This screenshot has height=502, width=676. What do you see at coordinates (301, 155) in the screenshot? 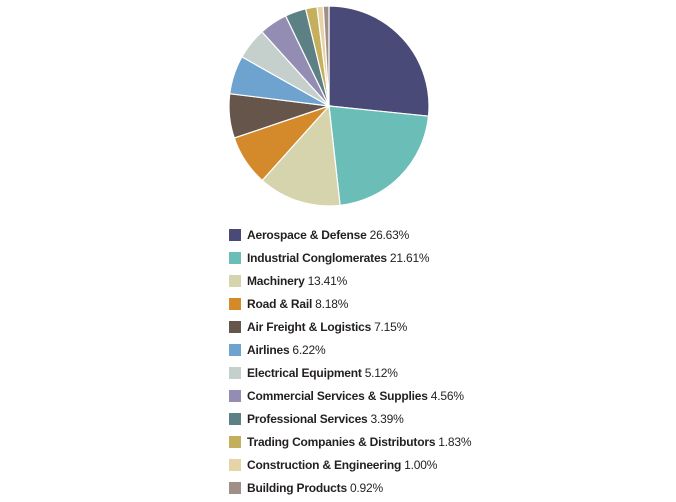
I see `pie-slice-machinery` at bounding box center [301, 155].